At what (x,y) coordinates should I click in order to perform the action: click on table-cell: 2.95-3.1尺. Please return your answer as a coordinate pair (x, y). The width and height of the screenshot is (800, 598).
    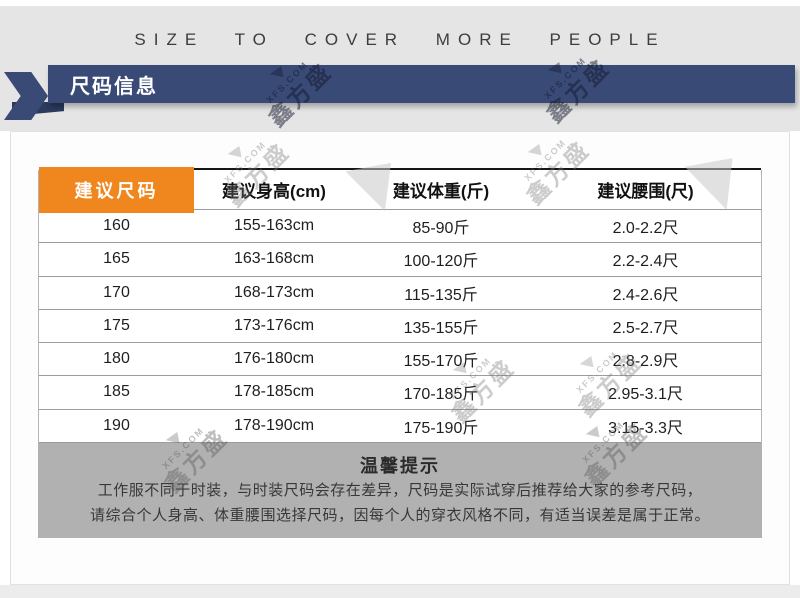
    Looking at the image, I should click on (645, 395).